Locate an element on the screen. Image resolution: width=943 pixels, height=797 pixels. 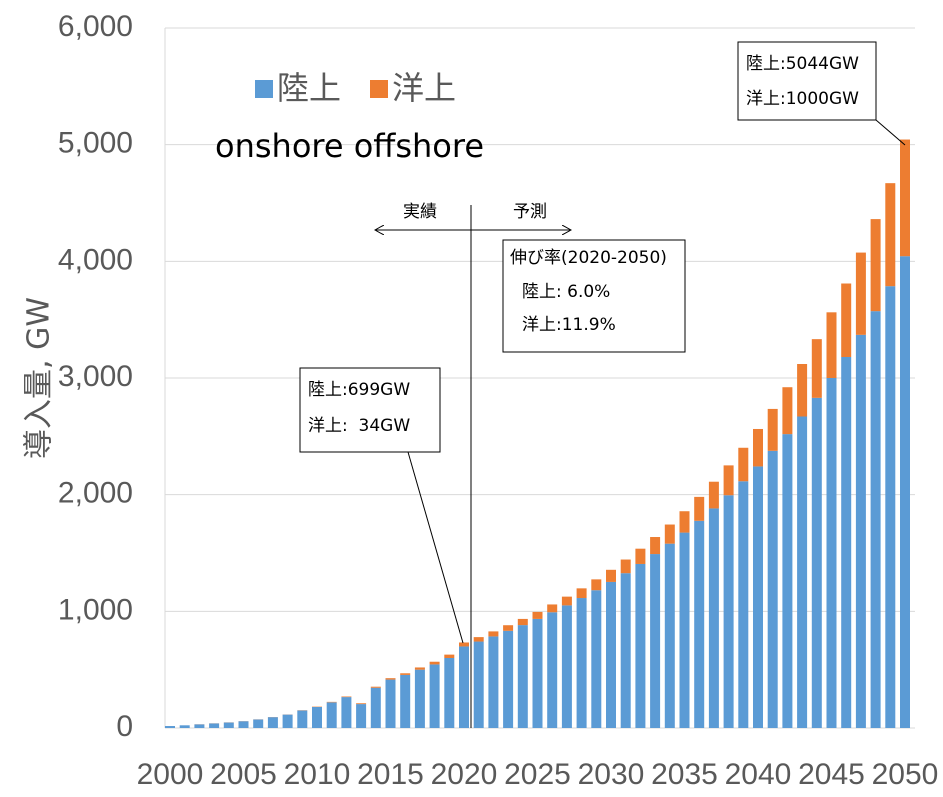
annotation-text: 陸上: 6.0% is located at coordinates (566, 292).